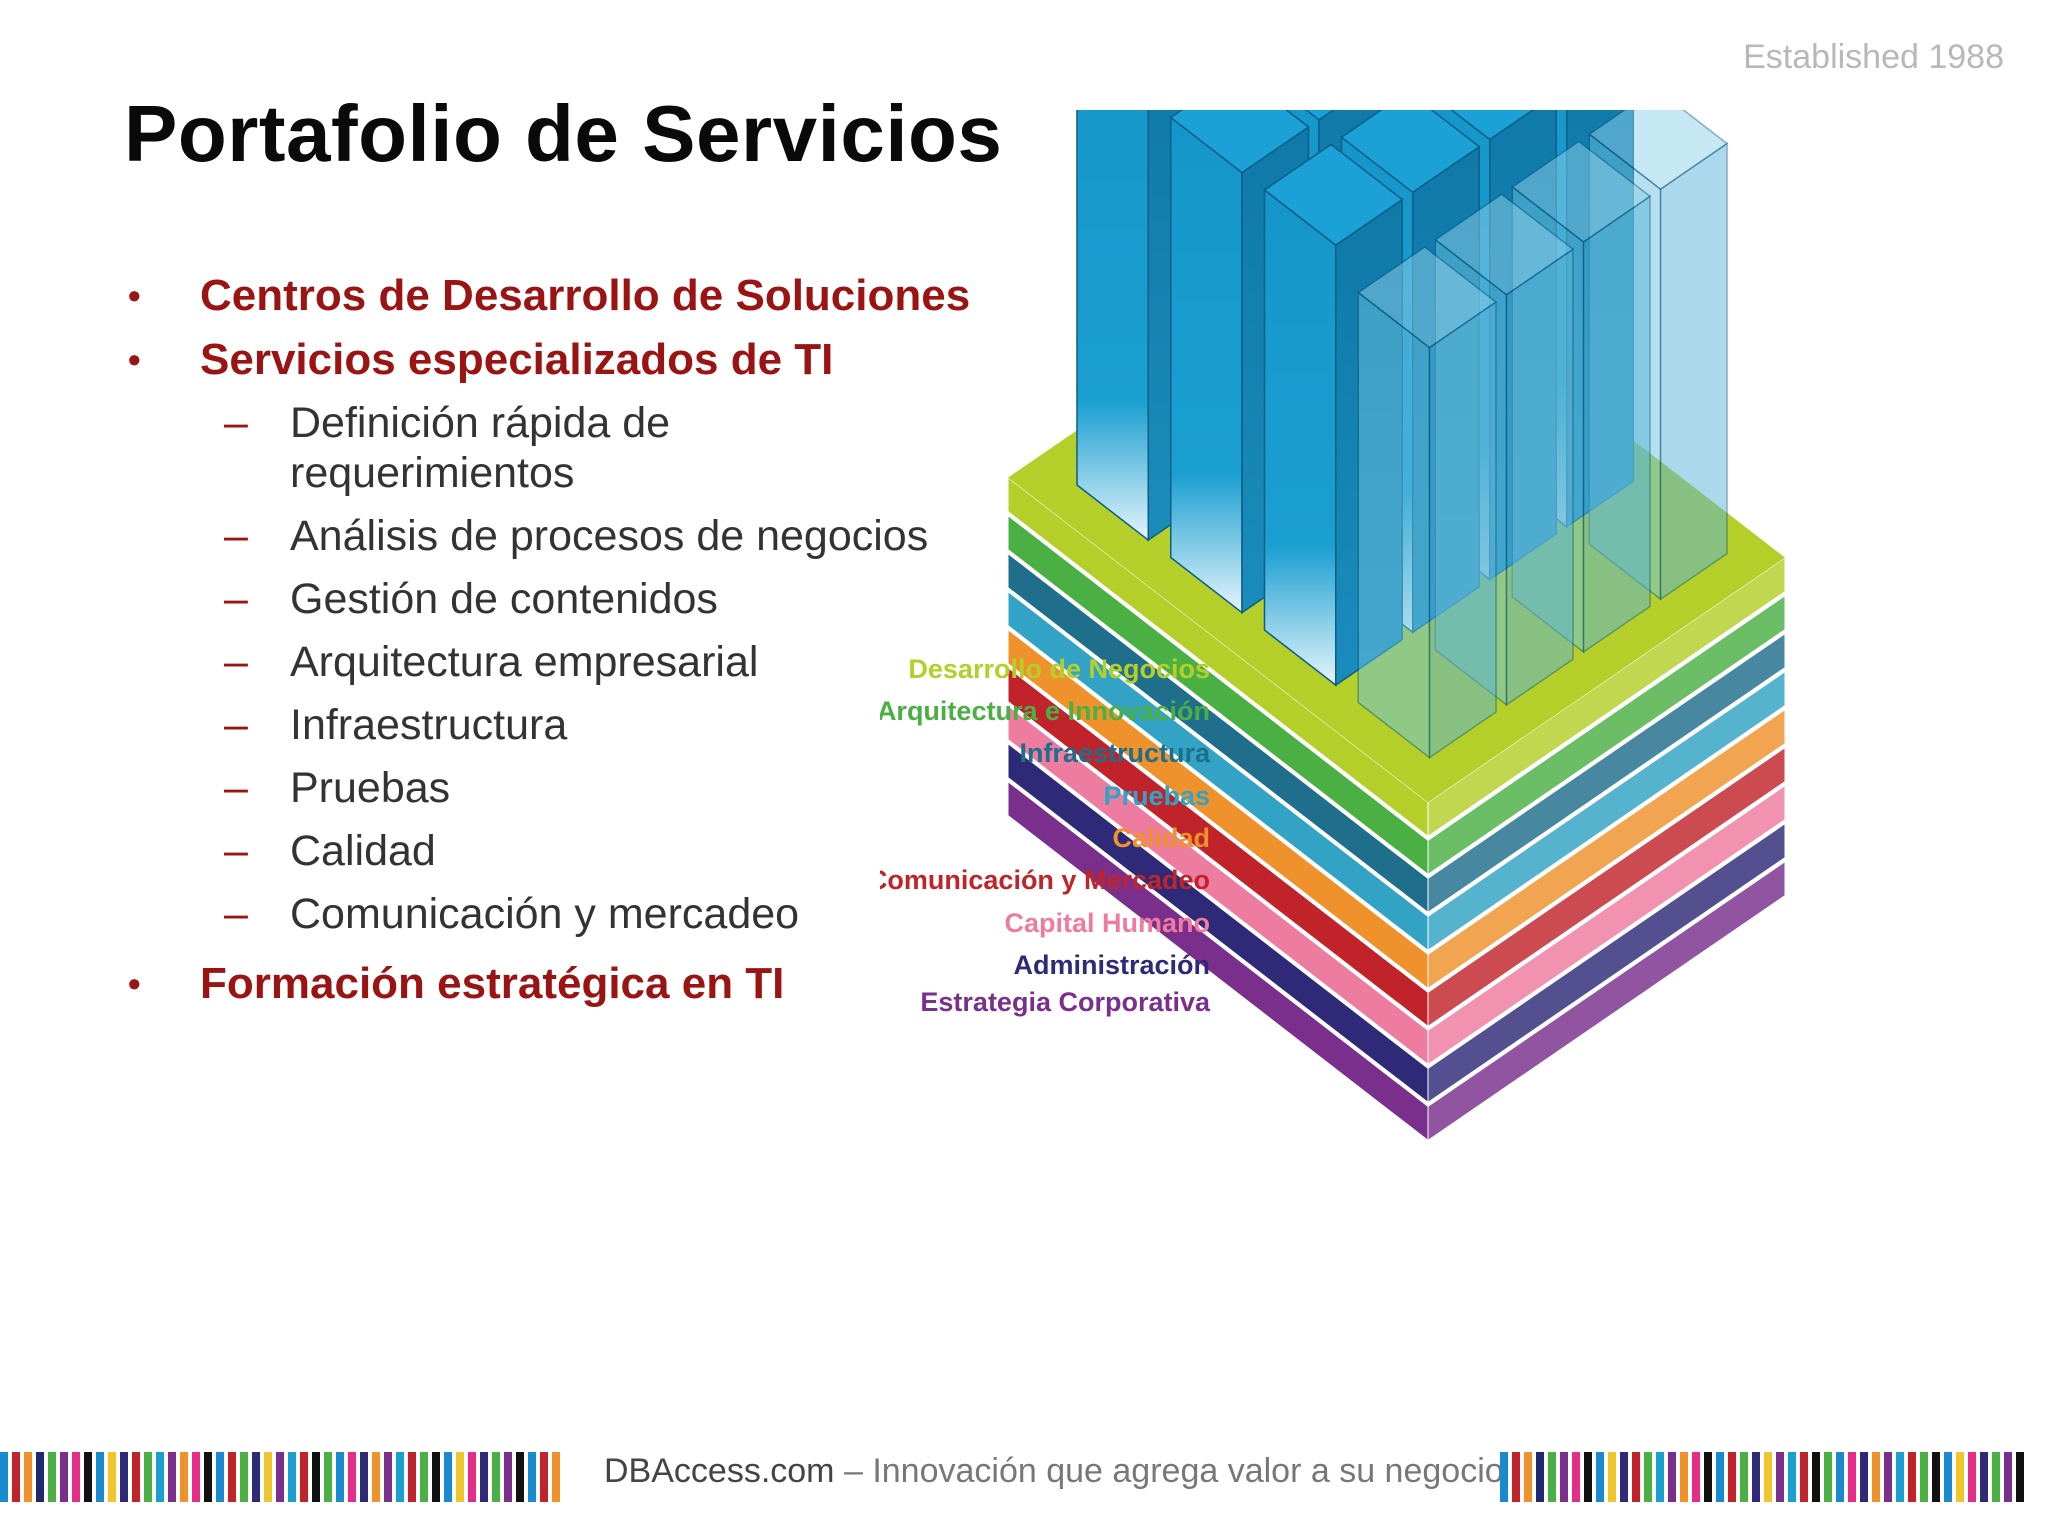  Describe the element at coordinates (1045, 880) in the screenshot. I see `layer-label-comunicacion-mercadeo: Comunicación y Mercadeo` at that location.